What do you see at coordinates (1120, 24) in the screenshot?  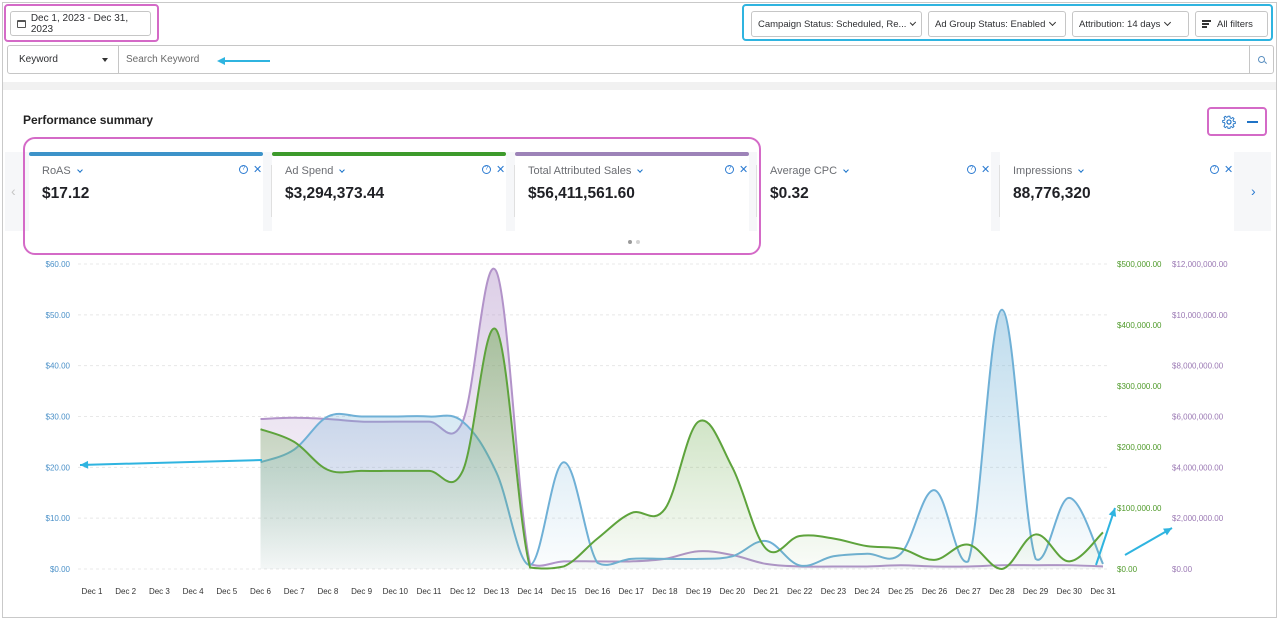 I see `attribution-label: Attribution: 14 days` at bounding box center [1120, 24].